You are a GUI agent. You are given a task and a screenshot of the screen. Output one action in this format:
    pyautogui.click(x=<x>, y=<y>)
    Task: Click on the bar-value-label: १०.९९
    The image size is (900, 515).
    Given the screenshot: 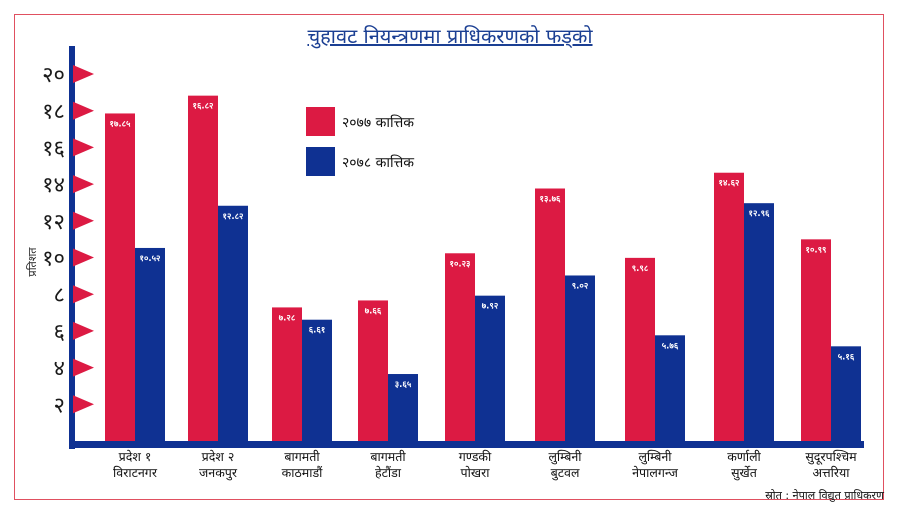 What is the action you would take?
    pyautogui.click(x=816, y=250)
    